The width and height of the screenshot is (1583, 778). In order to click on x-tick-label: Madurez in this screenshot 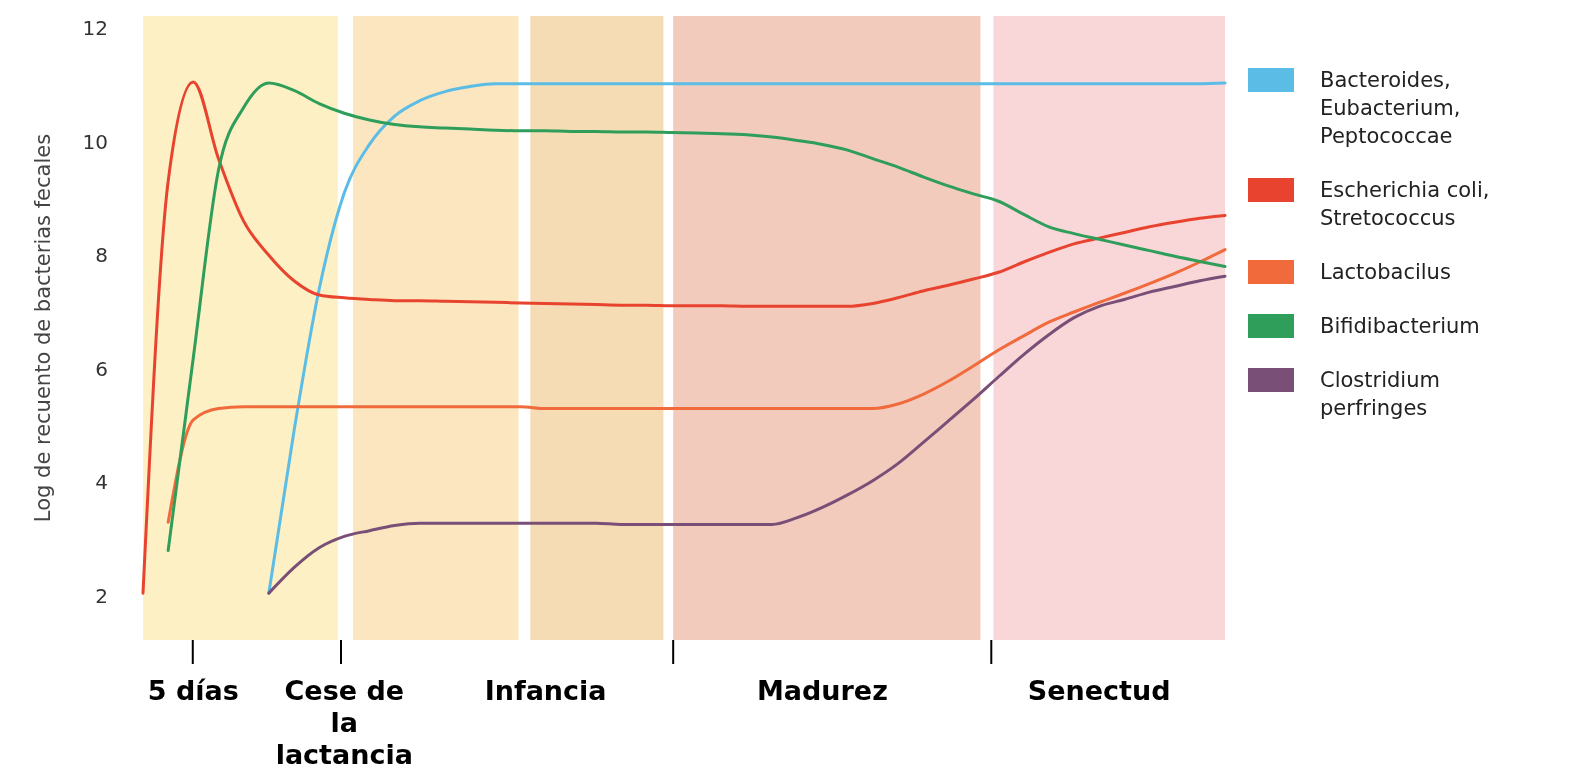, I will do `click(822, 690)`.